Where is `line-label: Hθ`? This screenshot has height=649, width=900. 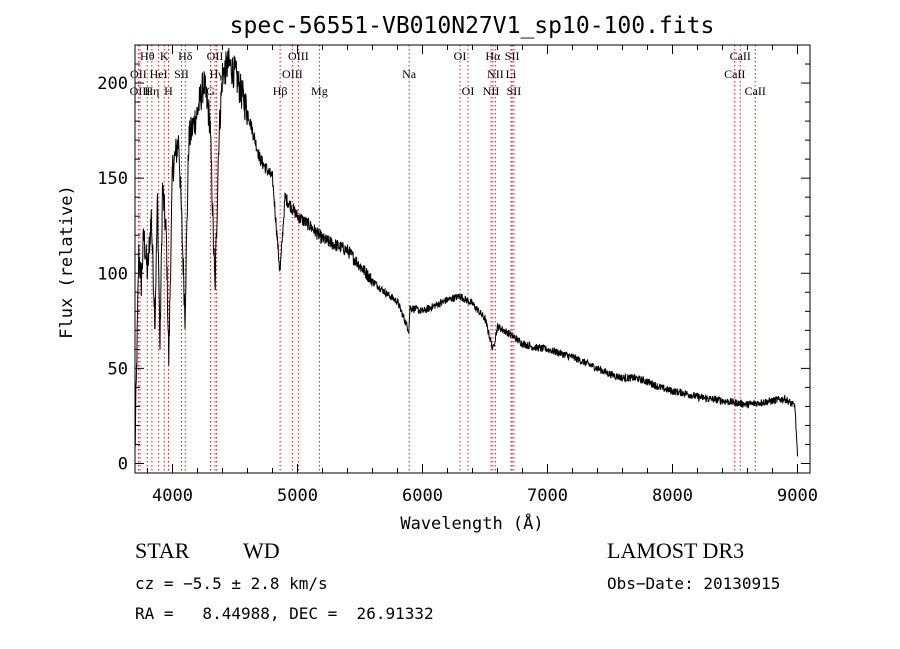
line-label: Hθ is located at coordinates (147, 56).